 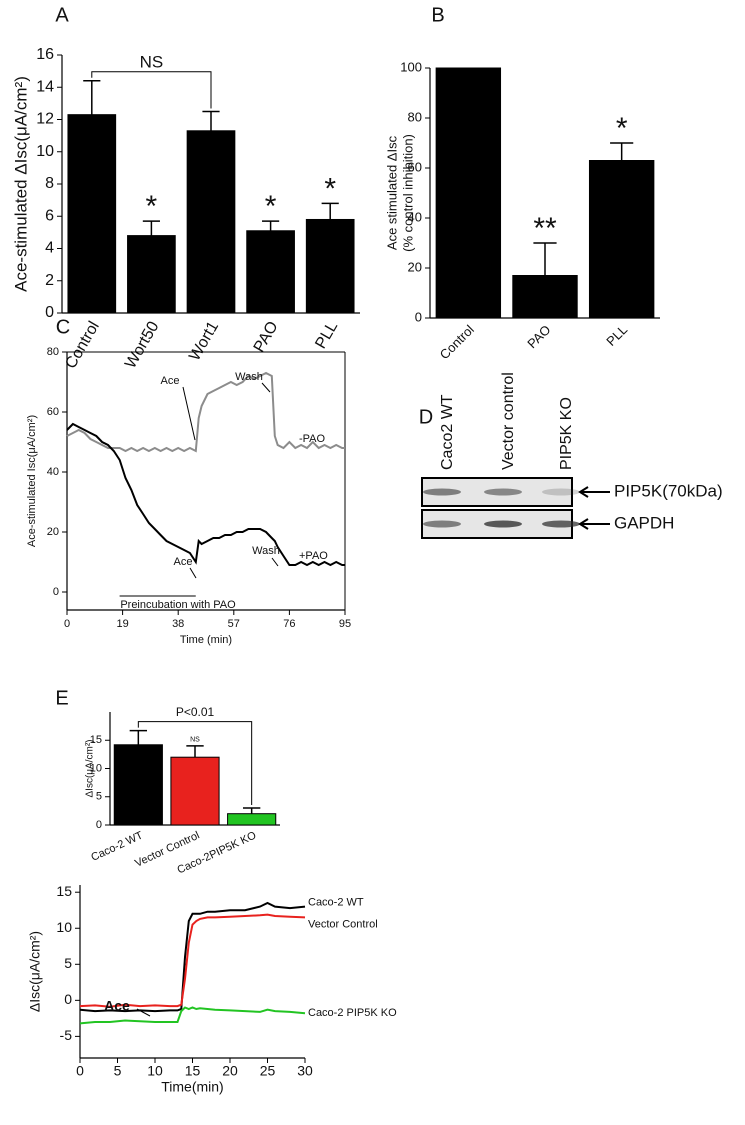 What do you see at coordinates (195, 740) in the screenshot?
I see `significance: NS` at bounding box center [195, 740].